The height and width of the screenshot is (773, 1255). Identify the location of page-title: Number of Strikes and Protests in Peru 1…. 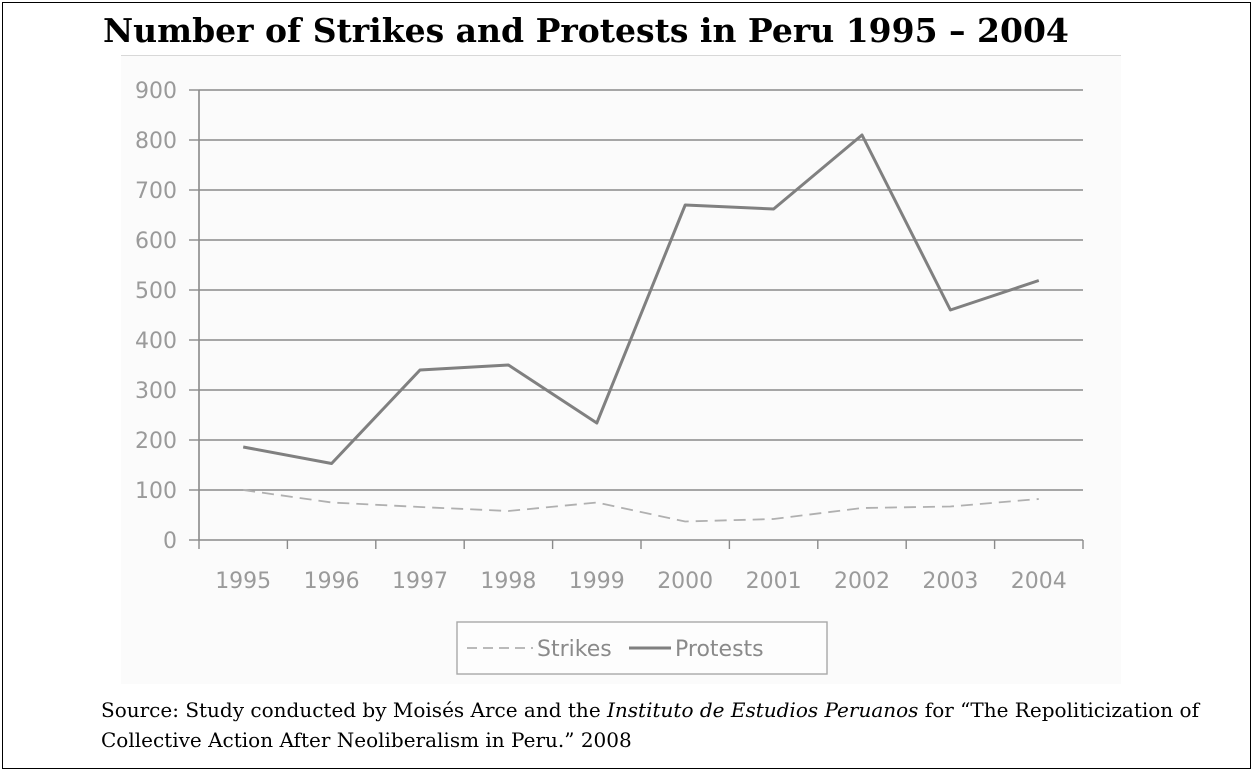
(586, 30).